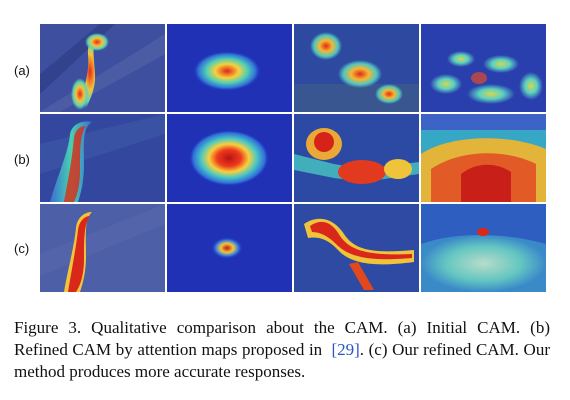 The image size is (570, 400). I want to click on cam-image-a-flying-bird, so click(356, 68).